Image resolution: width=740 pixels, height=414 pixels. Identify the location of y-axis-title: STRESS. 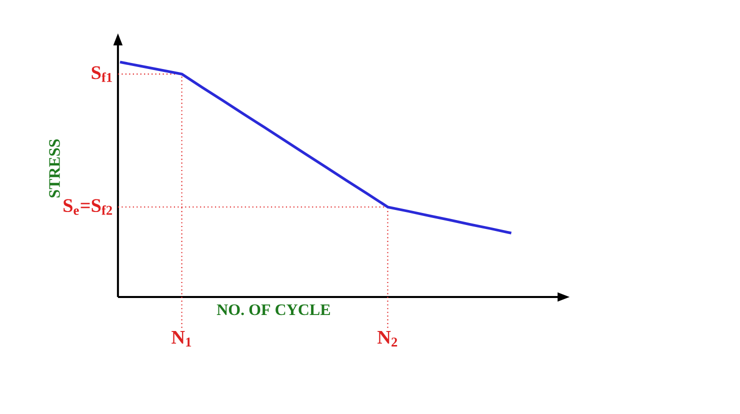
(54, 168).